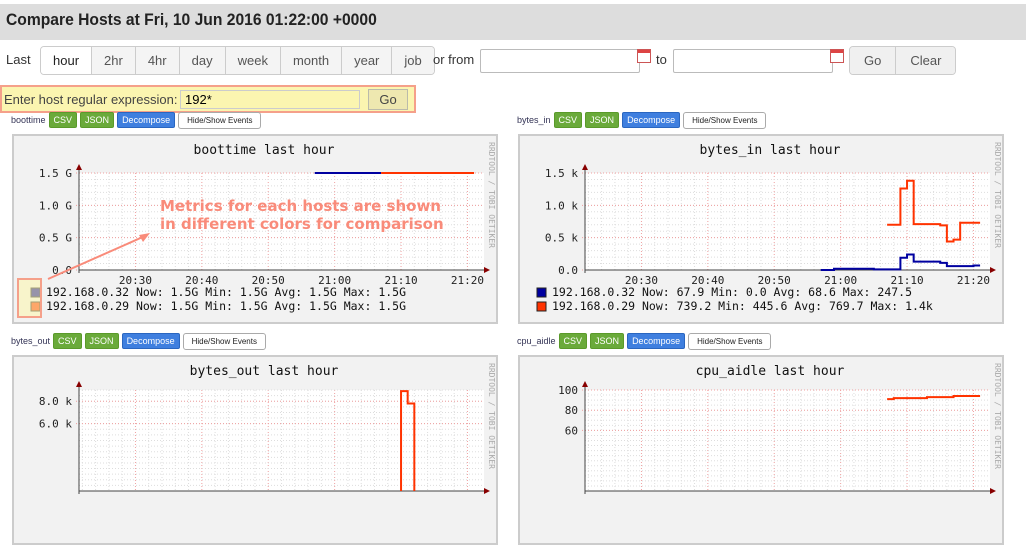 The image size is (1026, 547). What do you see at coordinates (55, 424) in the screenshot?
I see `y-tick-label: 6.0 k` at bounding box center [55, 424].